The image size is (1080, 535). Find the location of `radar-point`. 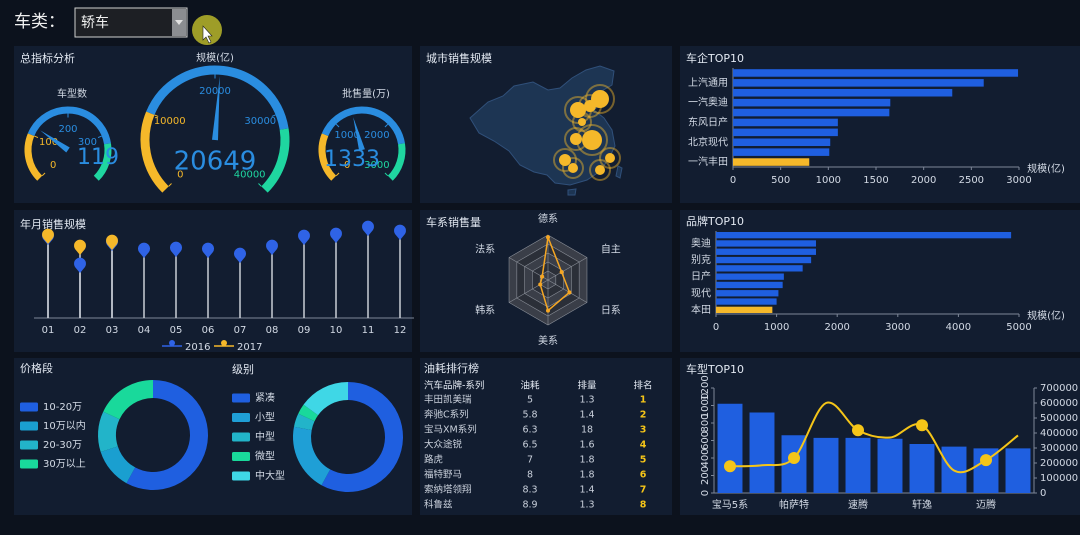

radar-point is located at coordinates (561, 272).